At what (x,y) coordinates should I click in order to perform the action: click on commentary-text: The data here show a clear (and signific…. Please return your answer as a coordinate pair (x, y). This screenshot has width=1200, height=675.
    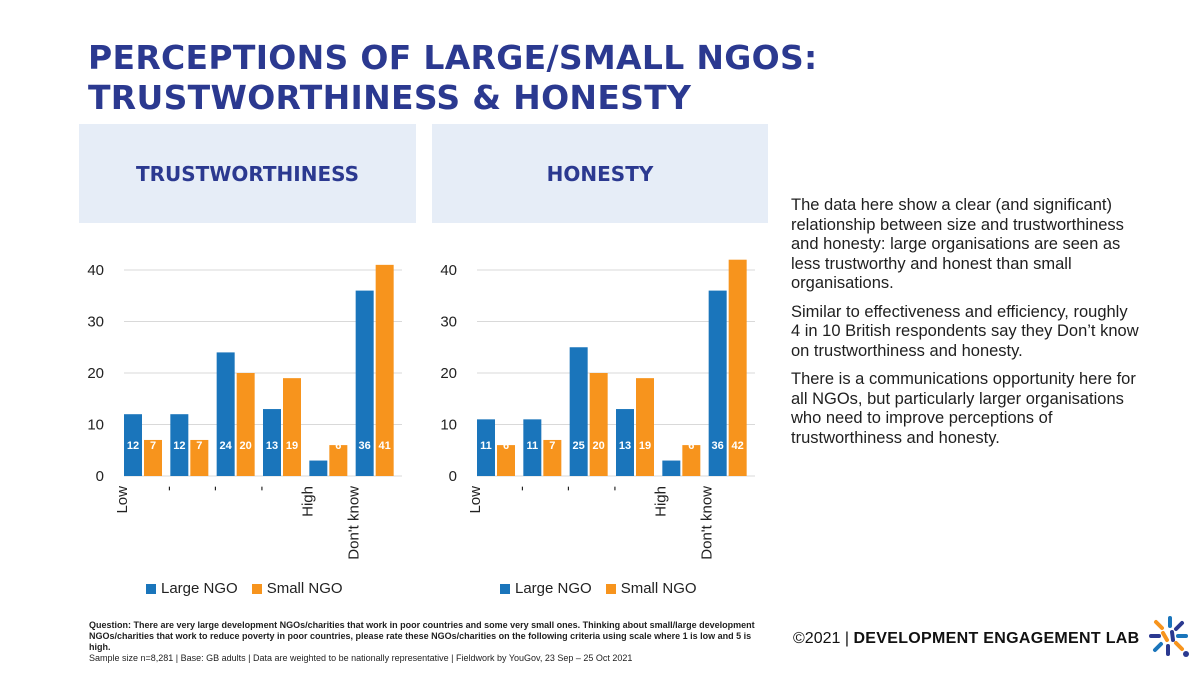
    Looking at the image, I should click on (966, 326).